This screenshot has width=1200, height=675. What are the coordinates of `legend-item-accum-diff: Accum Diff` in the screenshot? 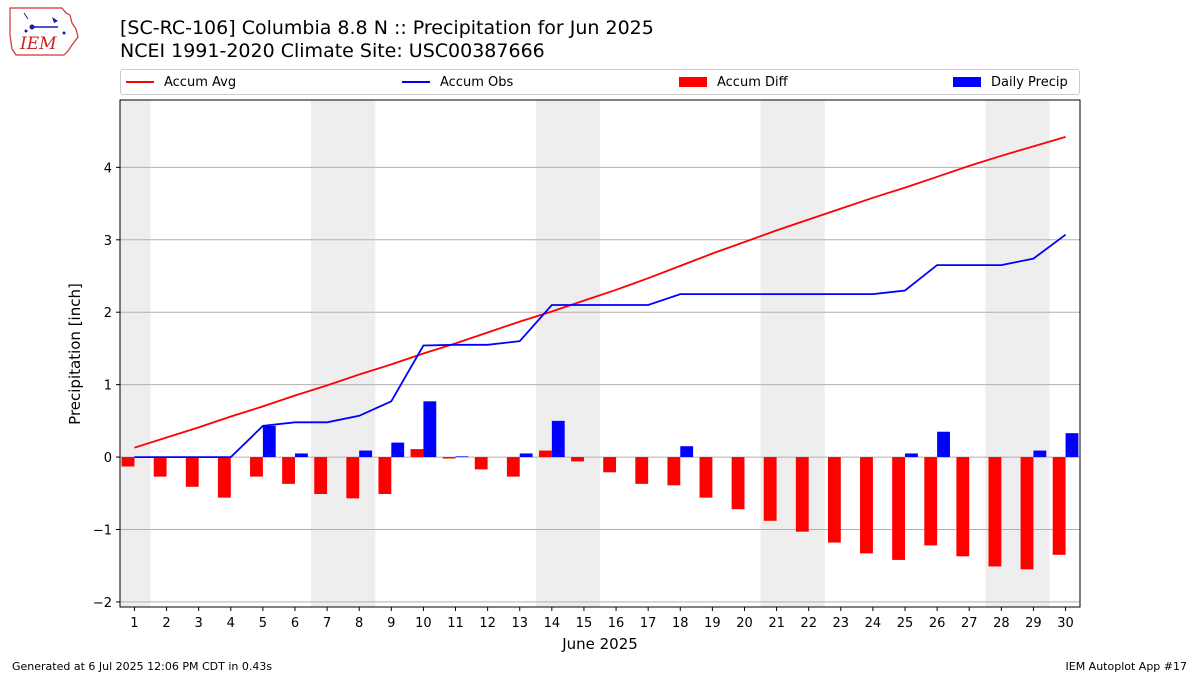 It's located at (733, 82).